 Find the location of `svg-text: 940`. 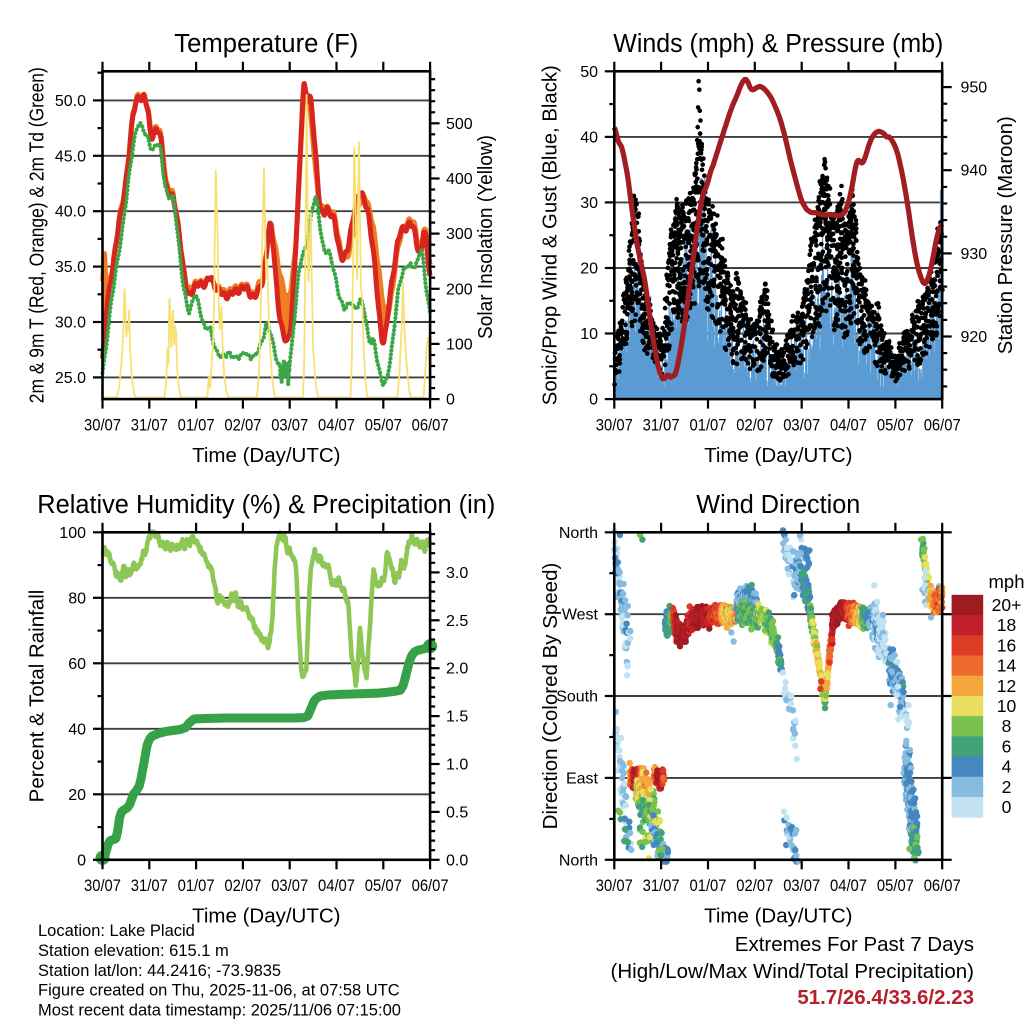

svg-text: 940 is located at coordinates (974, 171).